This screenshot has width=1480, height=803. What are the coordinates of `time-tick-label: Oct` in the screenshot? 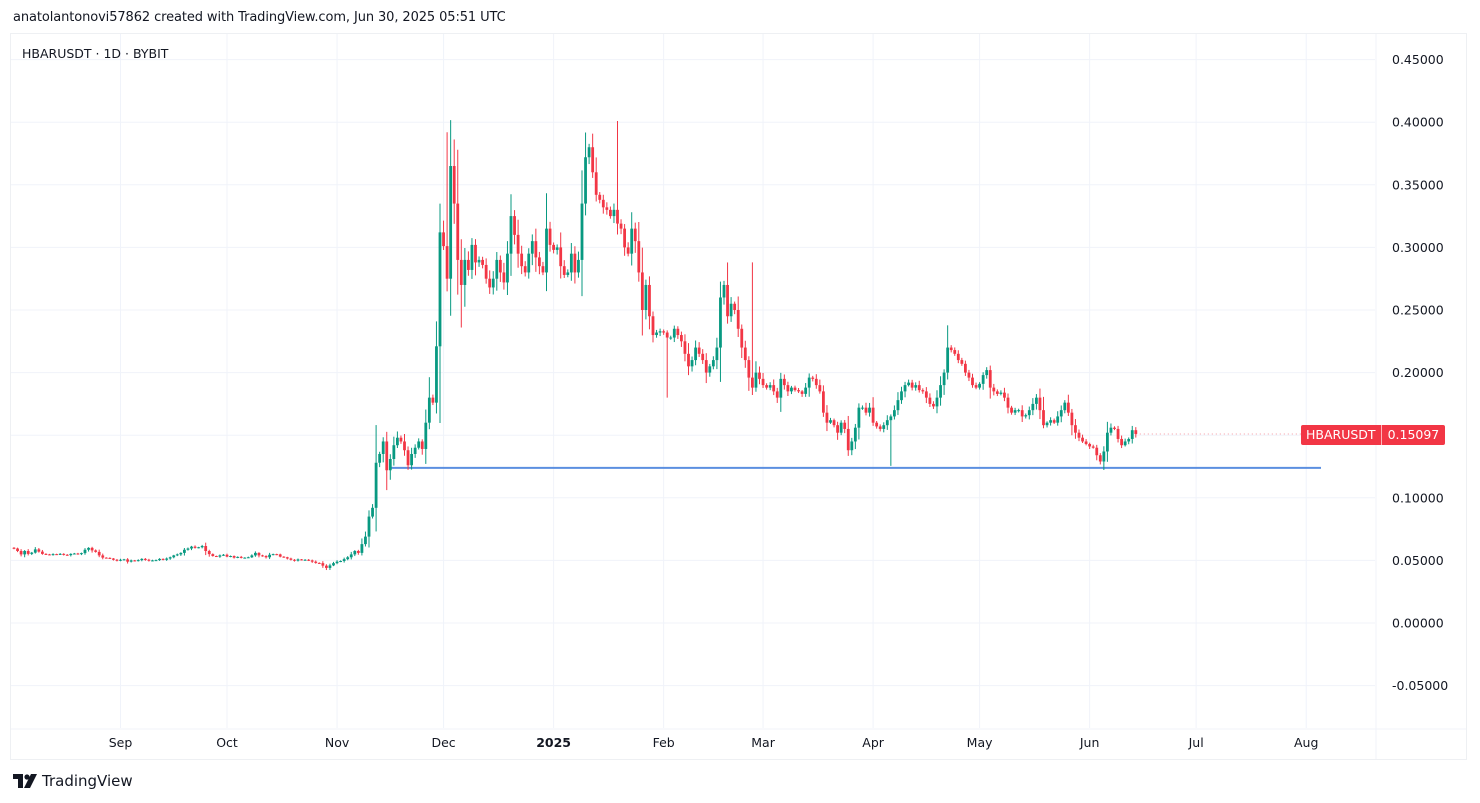 It's located at (227, 742).